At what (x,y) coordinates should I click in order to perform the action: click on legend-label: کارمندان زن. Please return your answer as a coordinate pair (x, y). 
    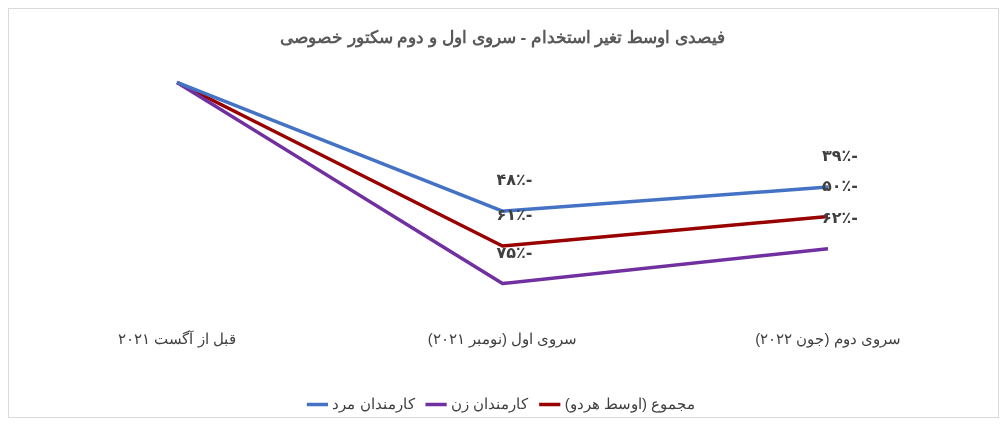
    Looking at the image, I should click on (490, 403).